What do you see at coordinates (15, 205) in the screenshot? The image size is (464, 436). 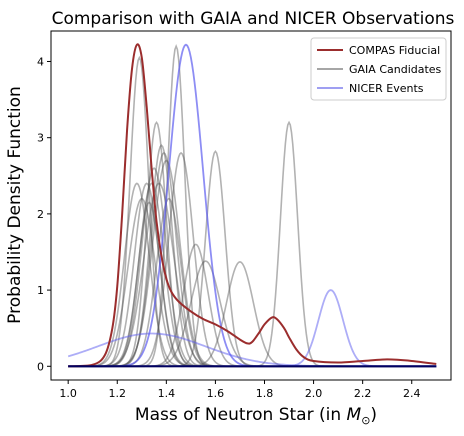 I see `y-axis-label: Probability Density Function` at bounding box center [15, 205].